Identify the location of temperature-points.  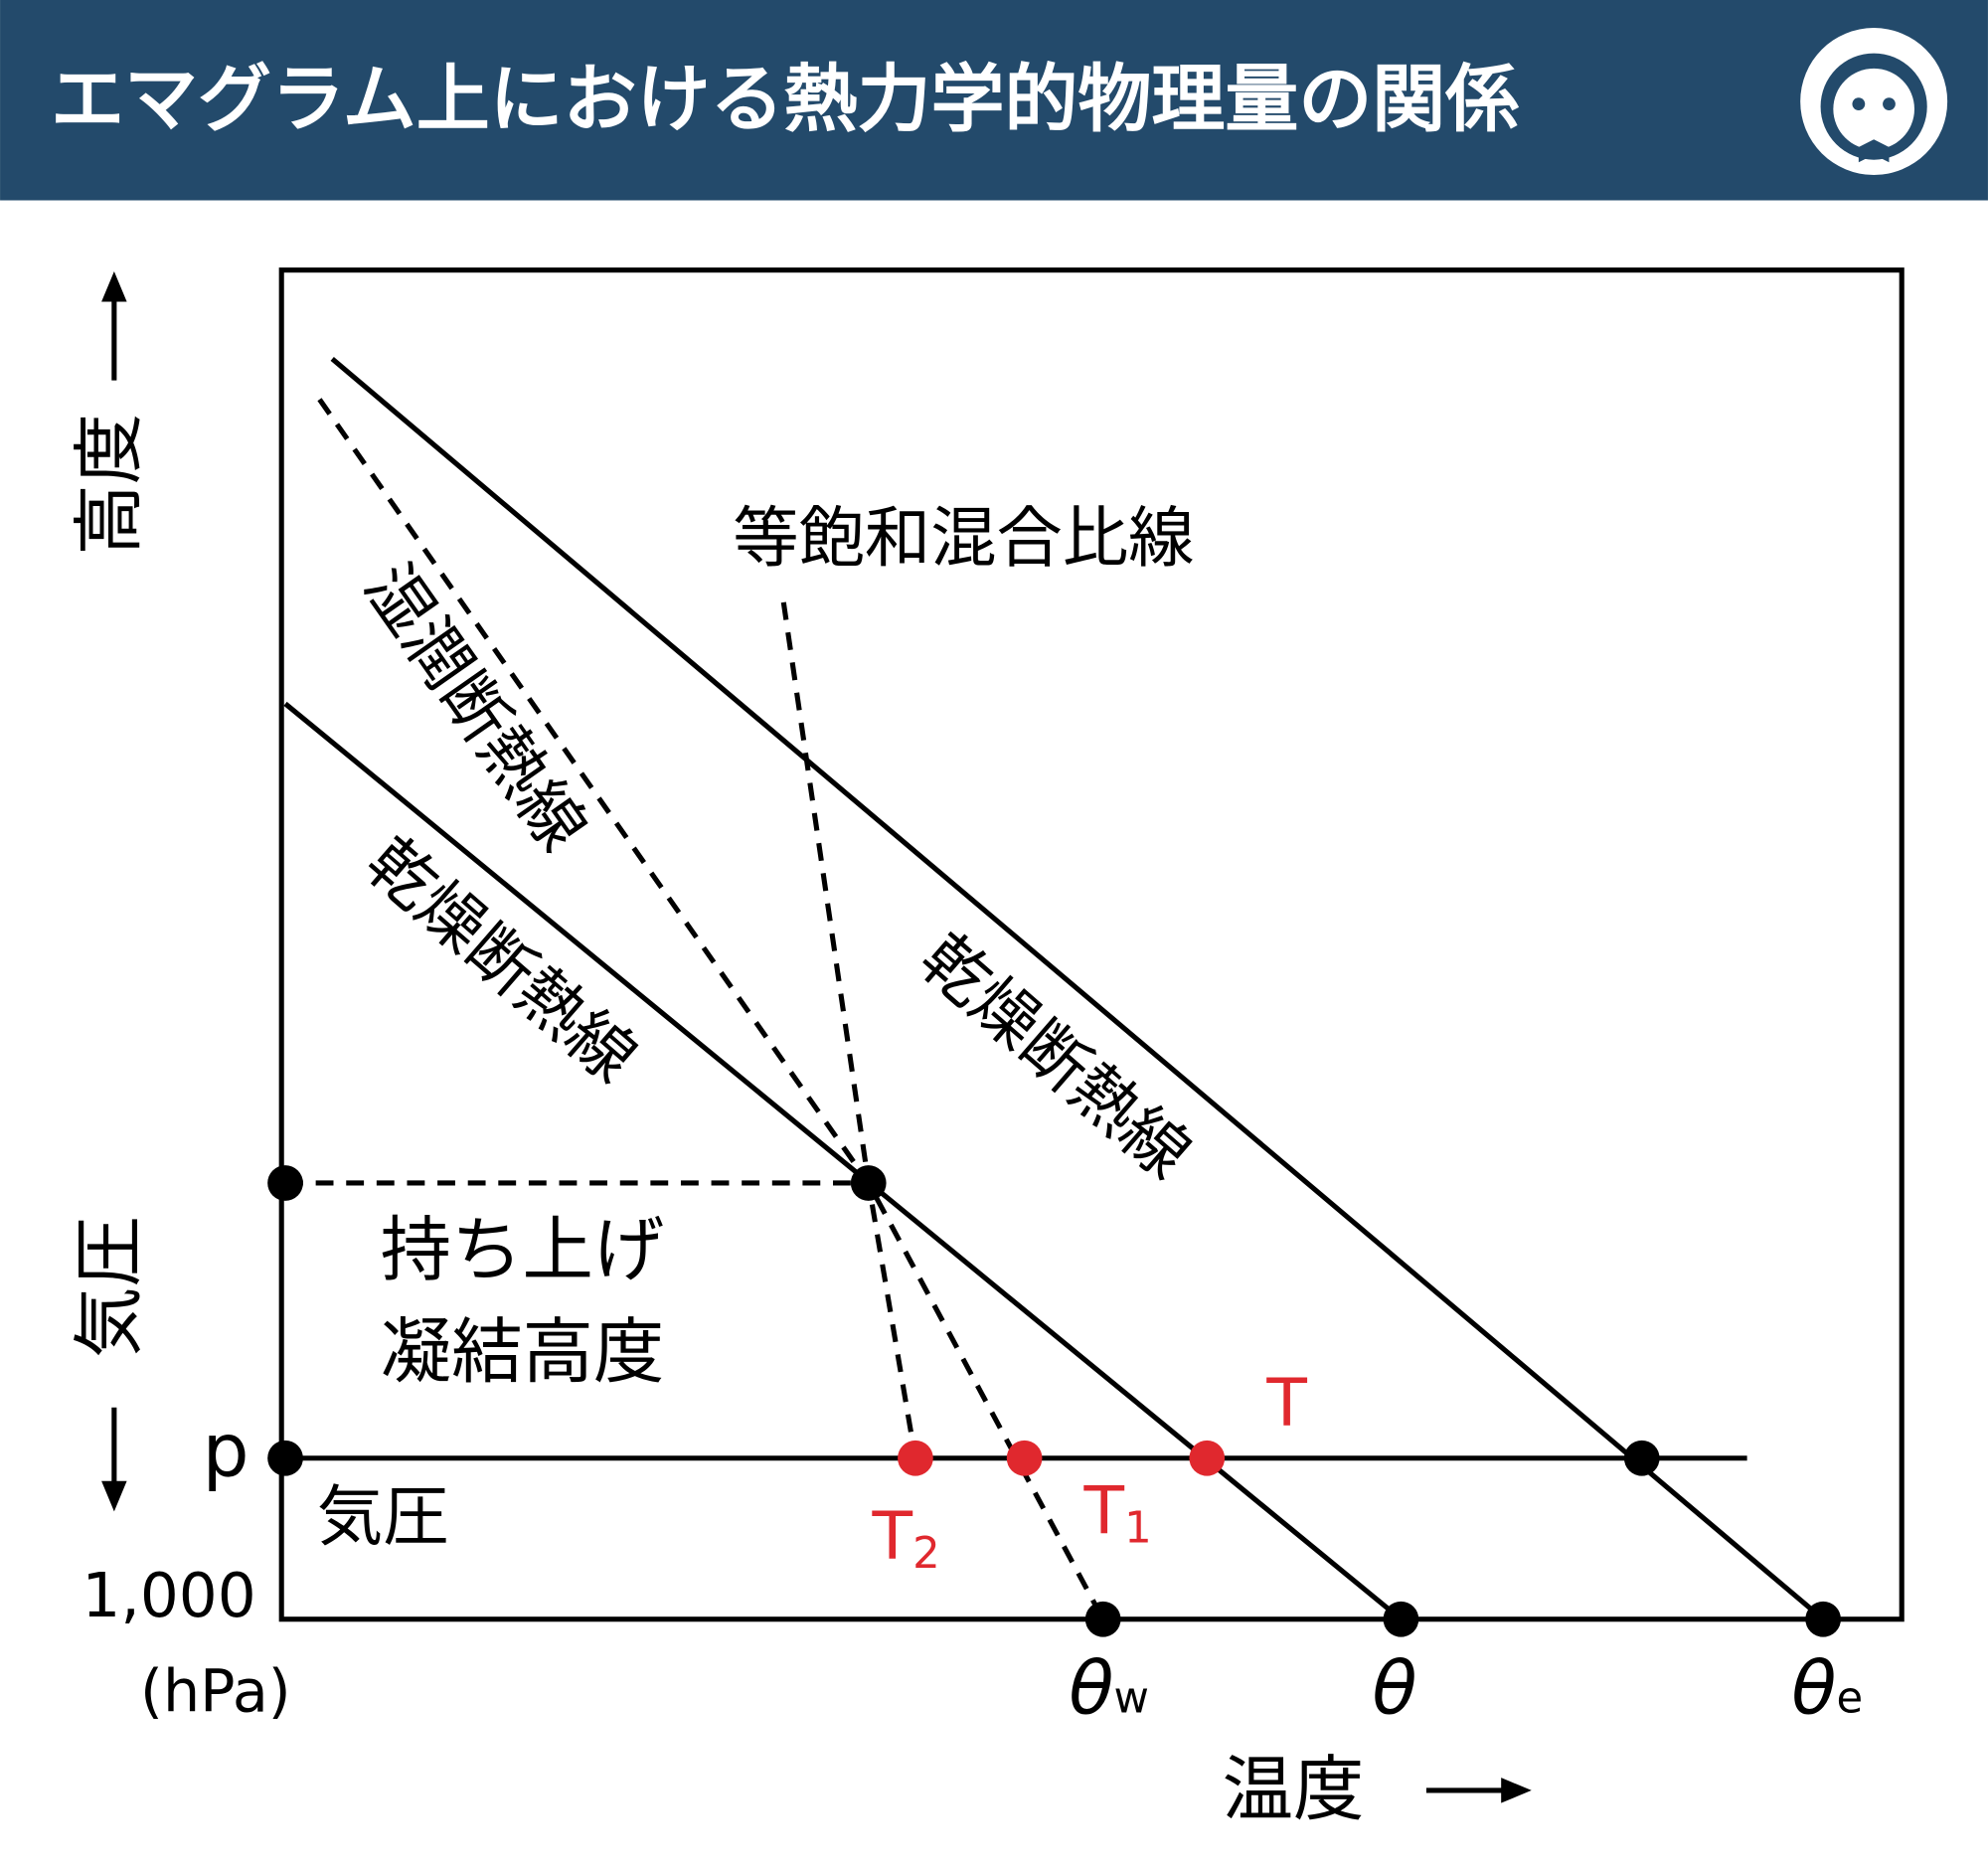
(1062, 1458).